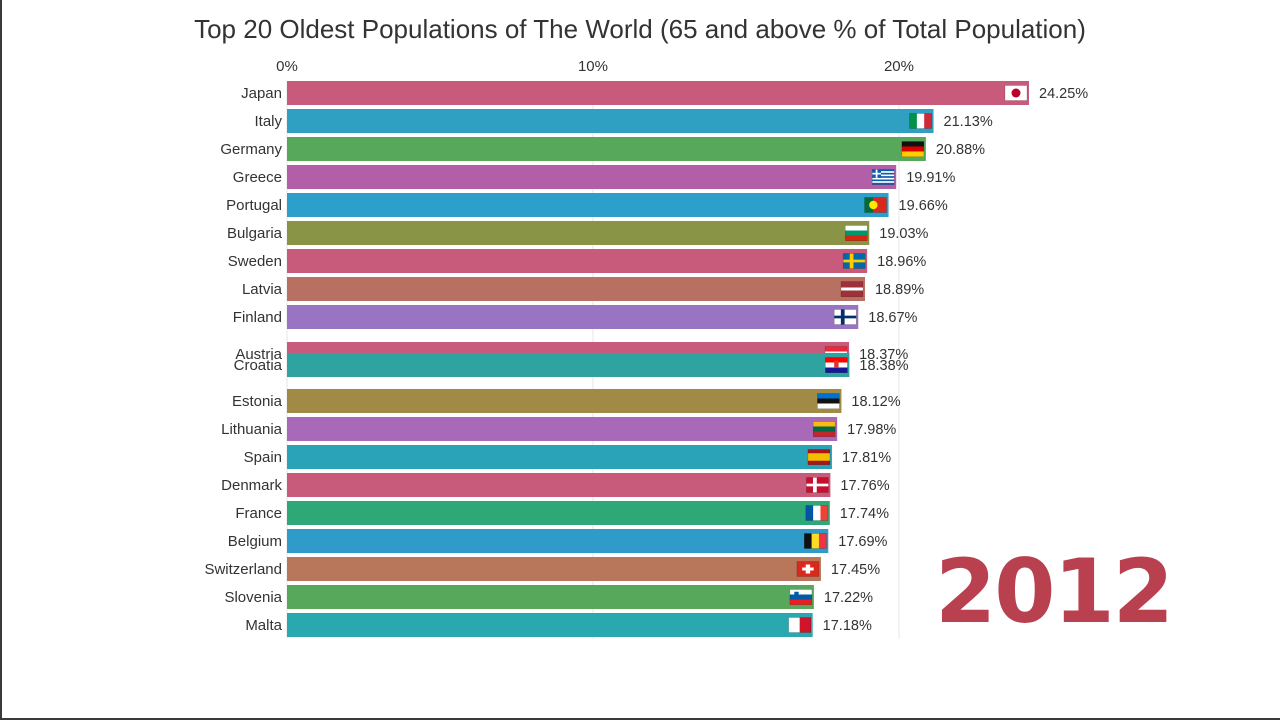 The width and height of the screenshot is (1280, 720). What do you see at coordinates (960, 150) in the screenshot?
I see `value-label-germany: 20.88%` at bounding box center [960, 150].